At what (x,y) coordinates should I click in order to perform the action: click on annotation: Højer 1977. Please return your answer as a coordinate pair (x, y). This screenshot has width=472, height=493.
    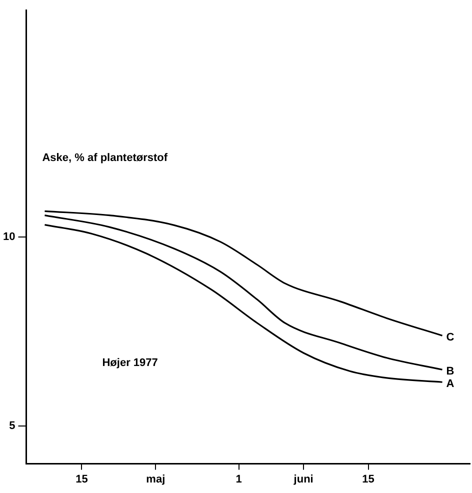
    Looking at the image, I should click on (130, 363).